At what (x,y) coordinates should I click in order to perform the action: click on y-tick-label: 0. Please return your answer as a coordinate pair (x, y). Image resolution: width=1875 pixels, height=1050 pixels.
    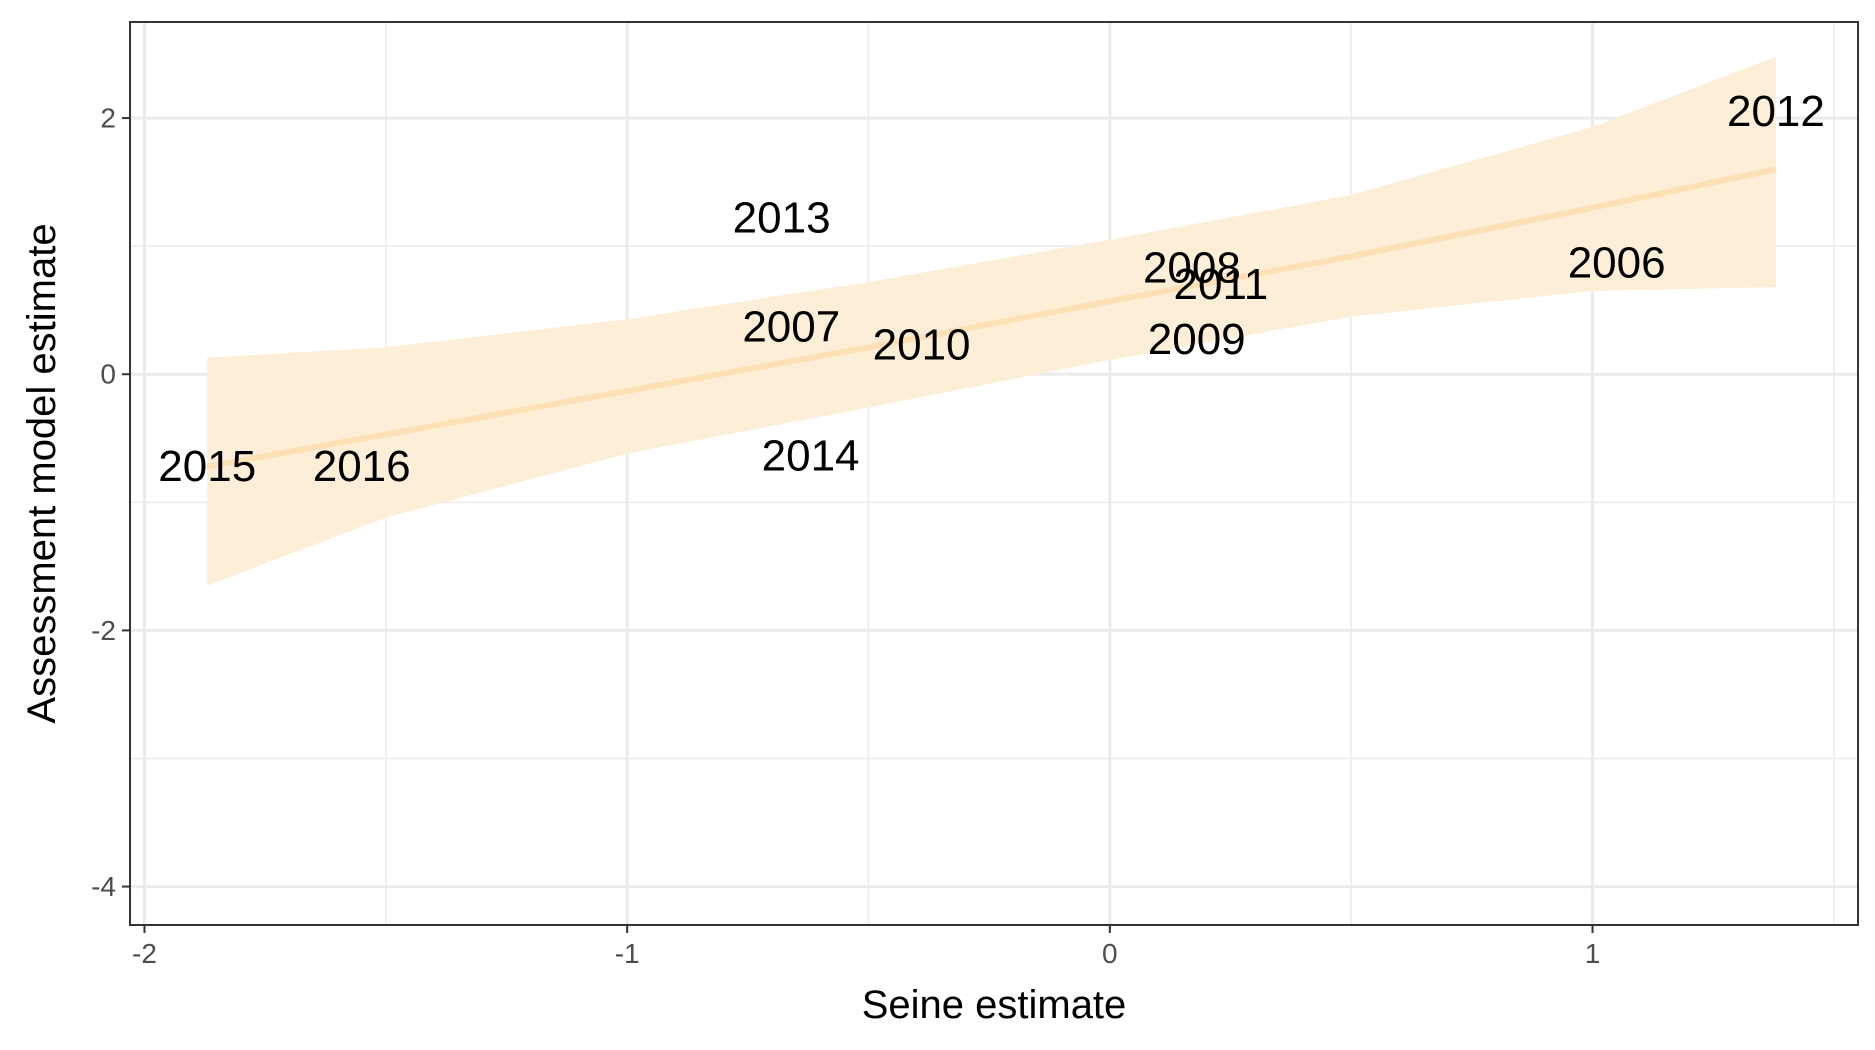
    Looking at the image, I should click on (108, 374).